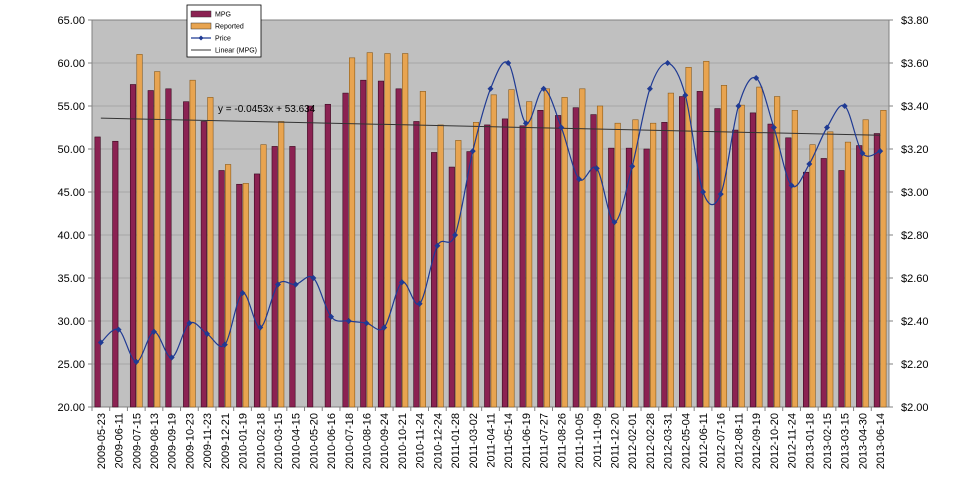 Image resolution: width=960 pixels, height=477 pixels. What do you see at coordinates (580, 440) in the screenshot?
I see `x-tick-label: 2011-10-05` at bounding box center [580, 440].